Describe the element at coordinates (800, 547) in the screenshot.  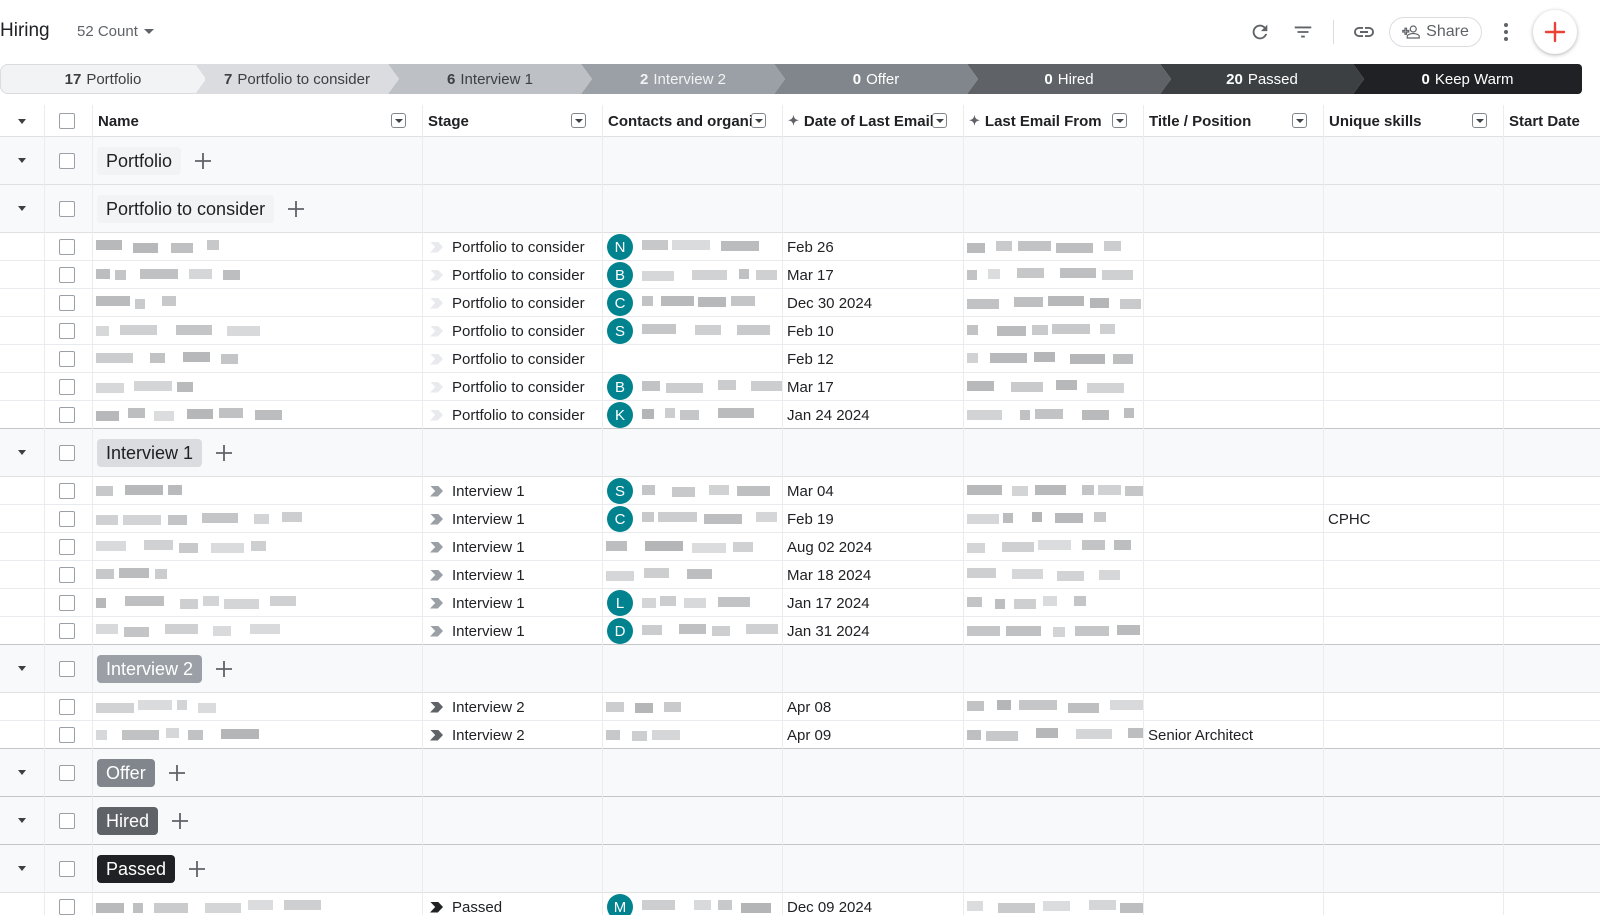
I see `table-row: Interview 1 Aug 02 2024` at that location.